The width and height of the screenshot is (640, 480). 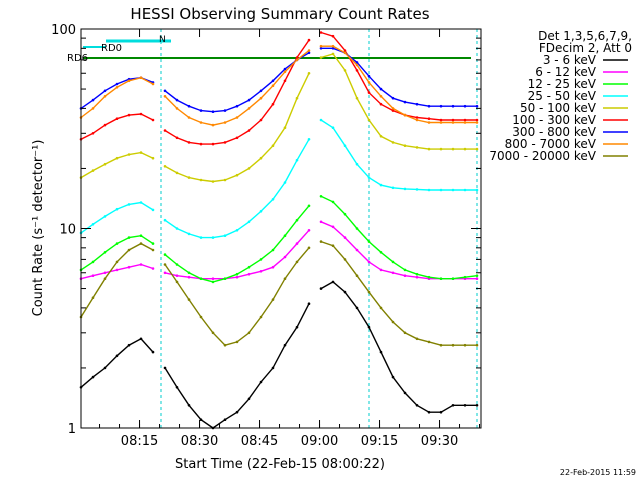 What do you see at coordinates (162, 40) in the screenshot?
I see `n-label: N` at bounding box center [162, 40].